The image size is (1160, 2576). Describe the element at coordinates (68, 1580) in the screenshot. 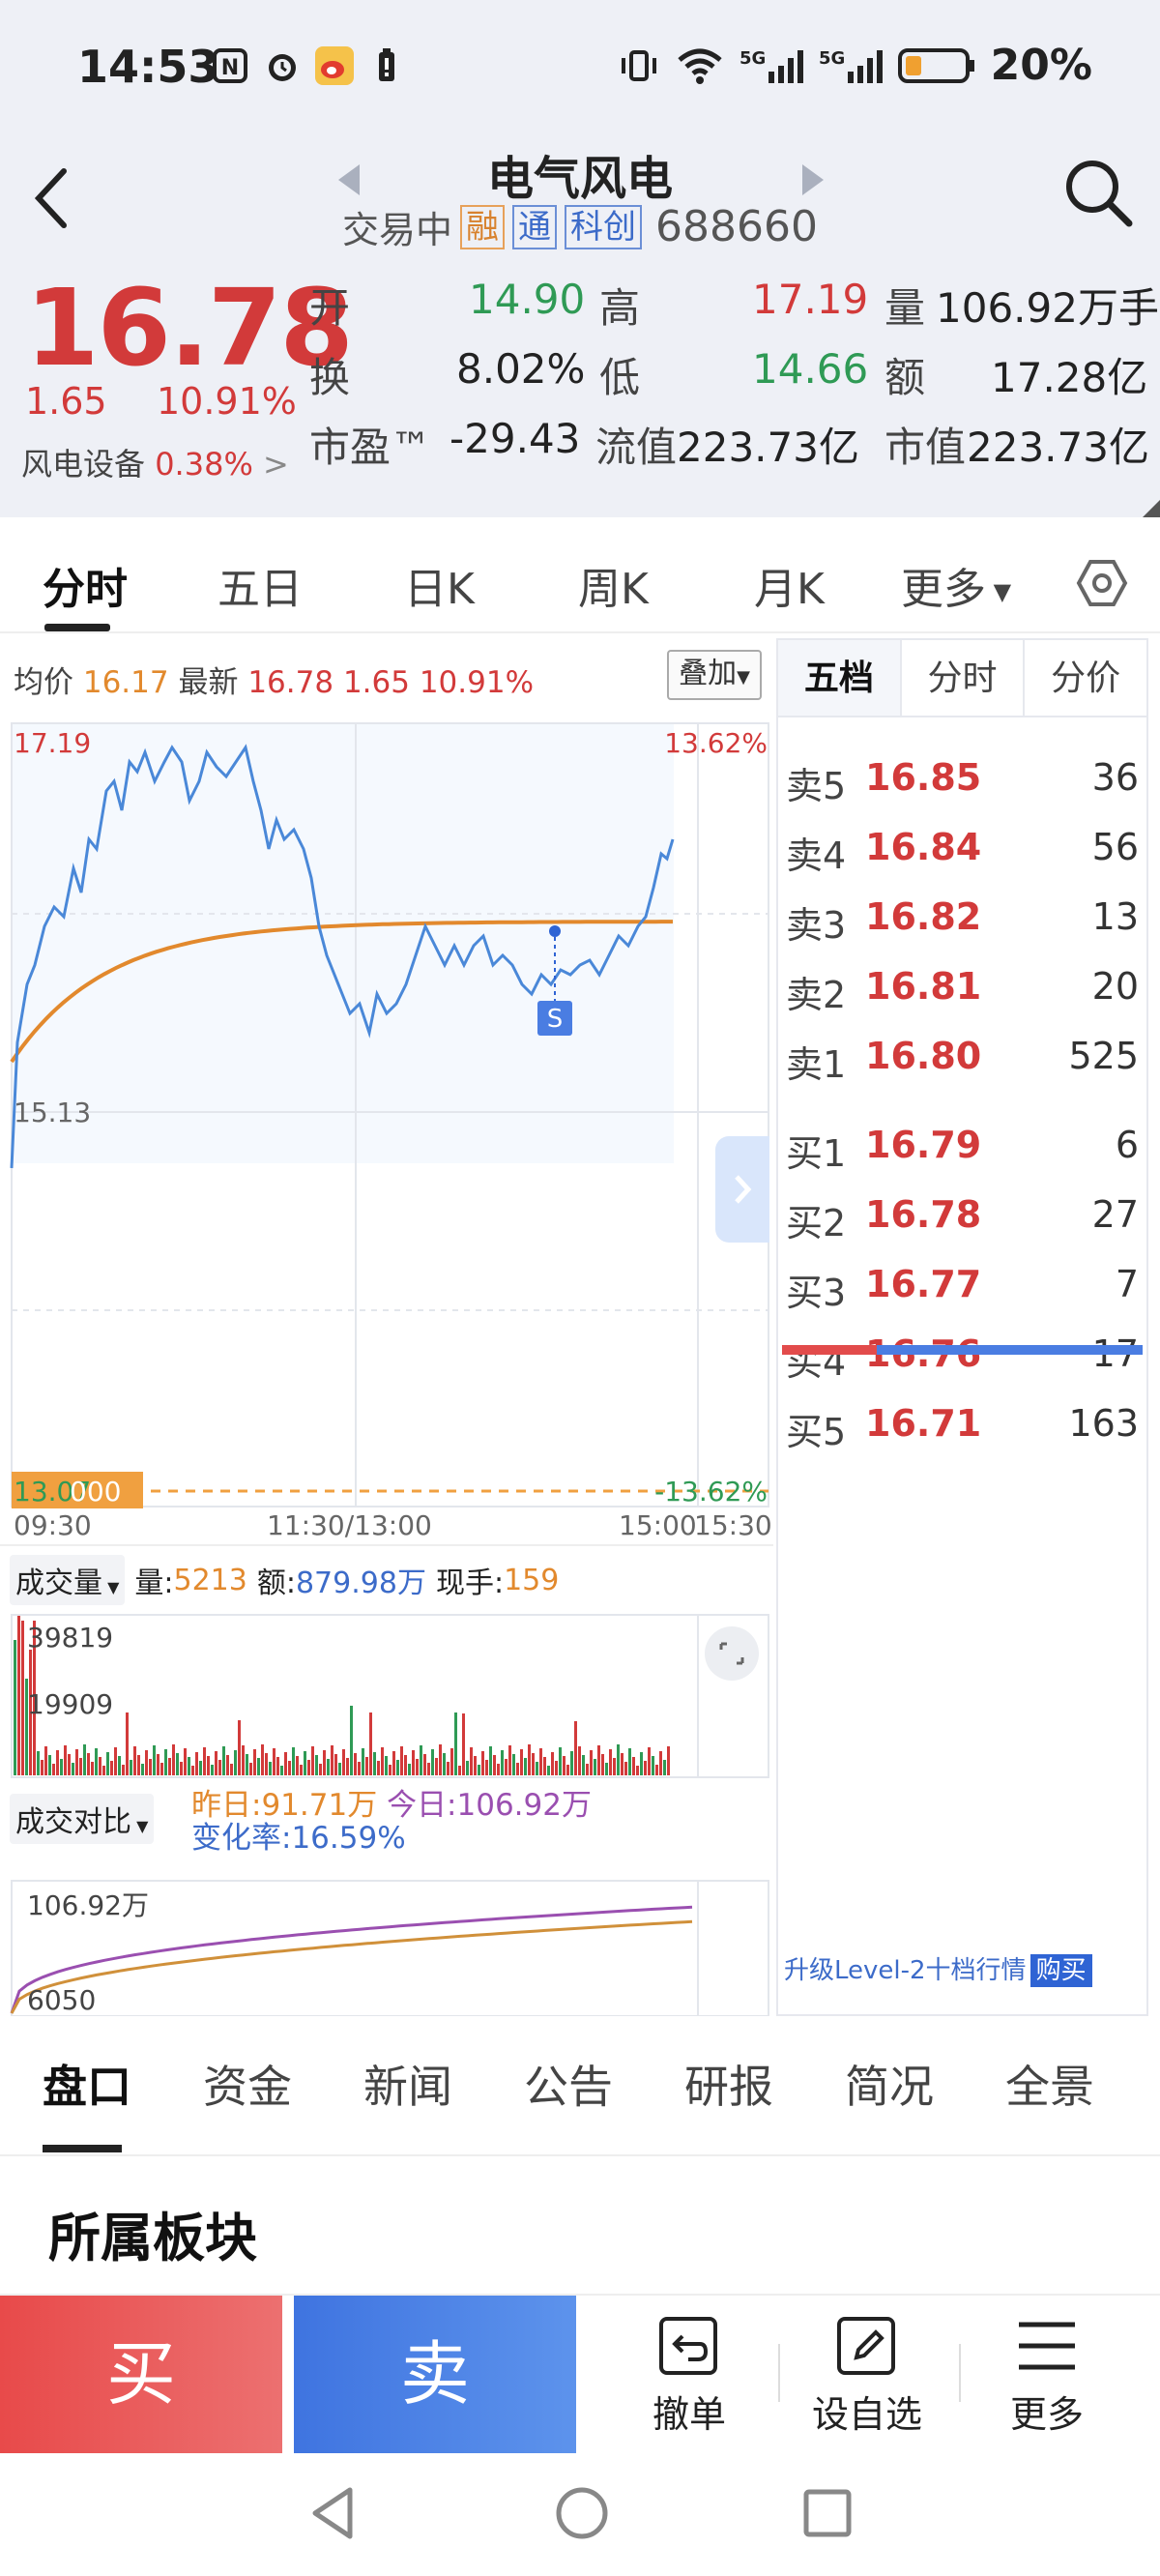

I see `volume-dropdown: 成交量 ▼` at that location.